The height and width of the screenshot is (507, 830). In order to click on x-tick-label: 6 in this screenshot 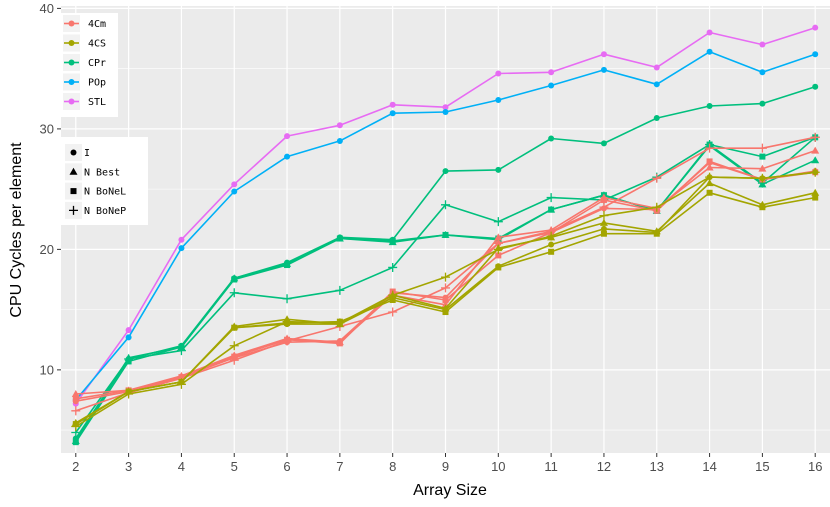, I will do `click(286, 466)`.